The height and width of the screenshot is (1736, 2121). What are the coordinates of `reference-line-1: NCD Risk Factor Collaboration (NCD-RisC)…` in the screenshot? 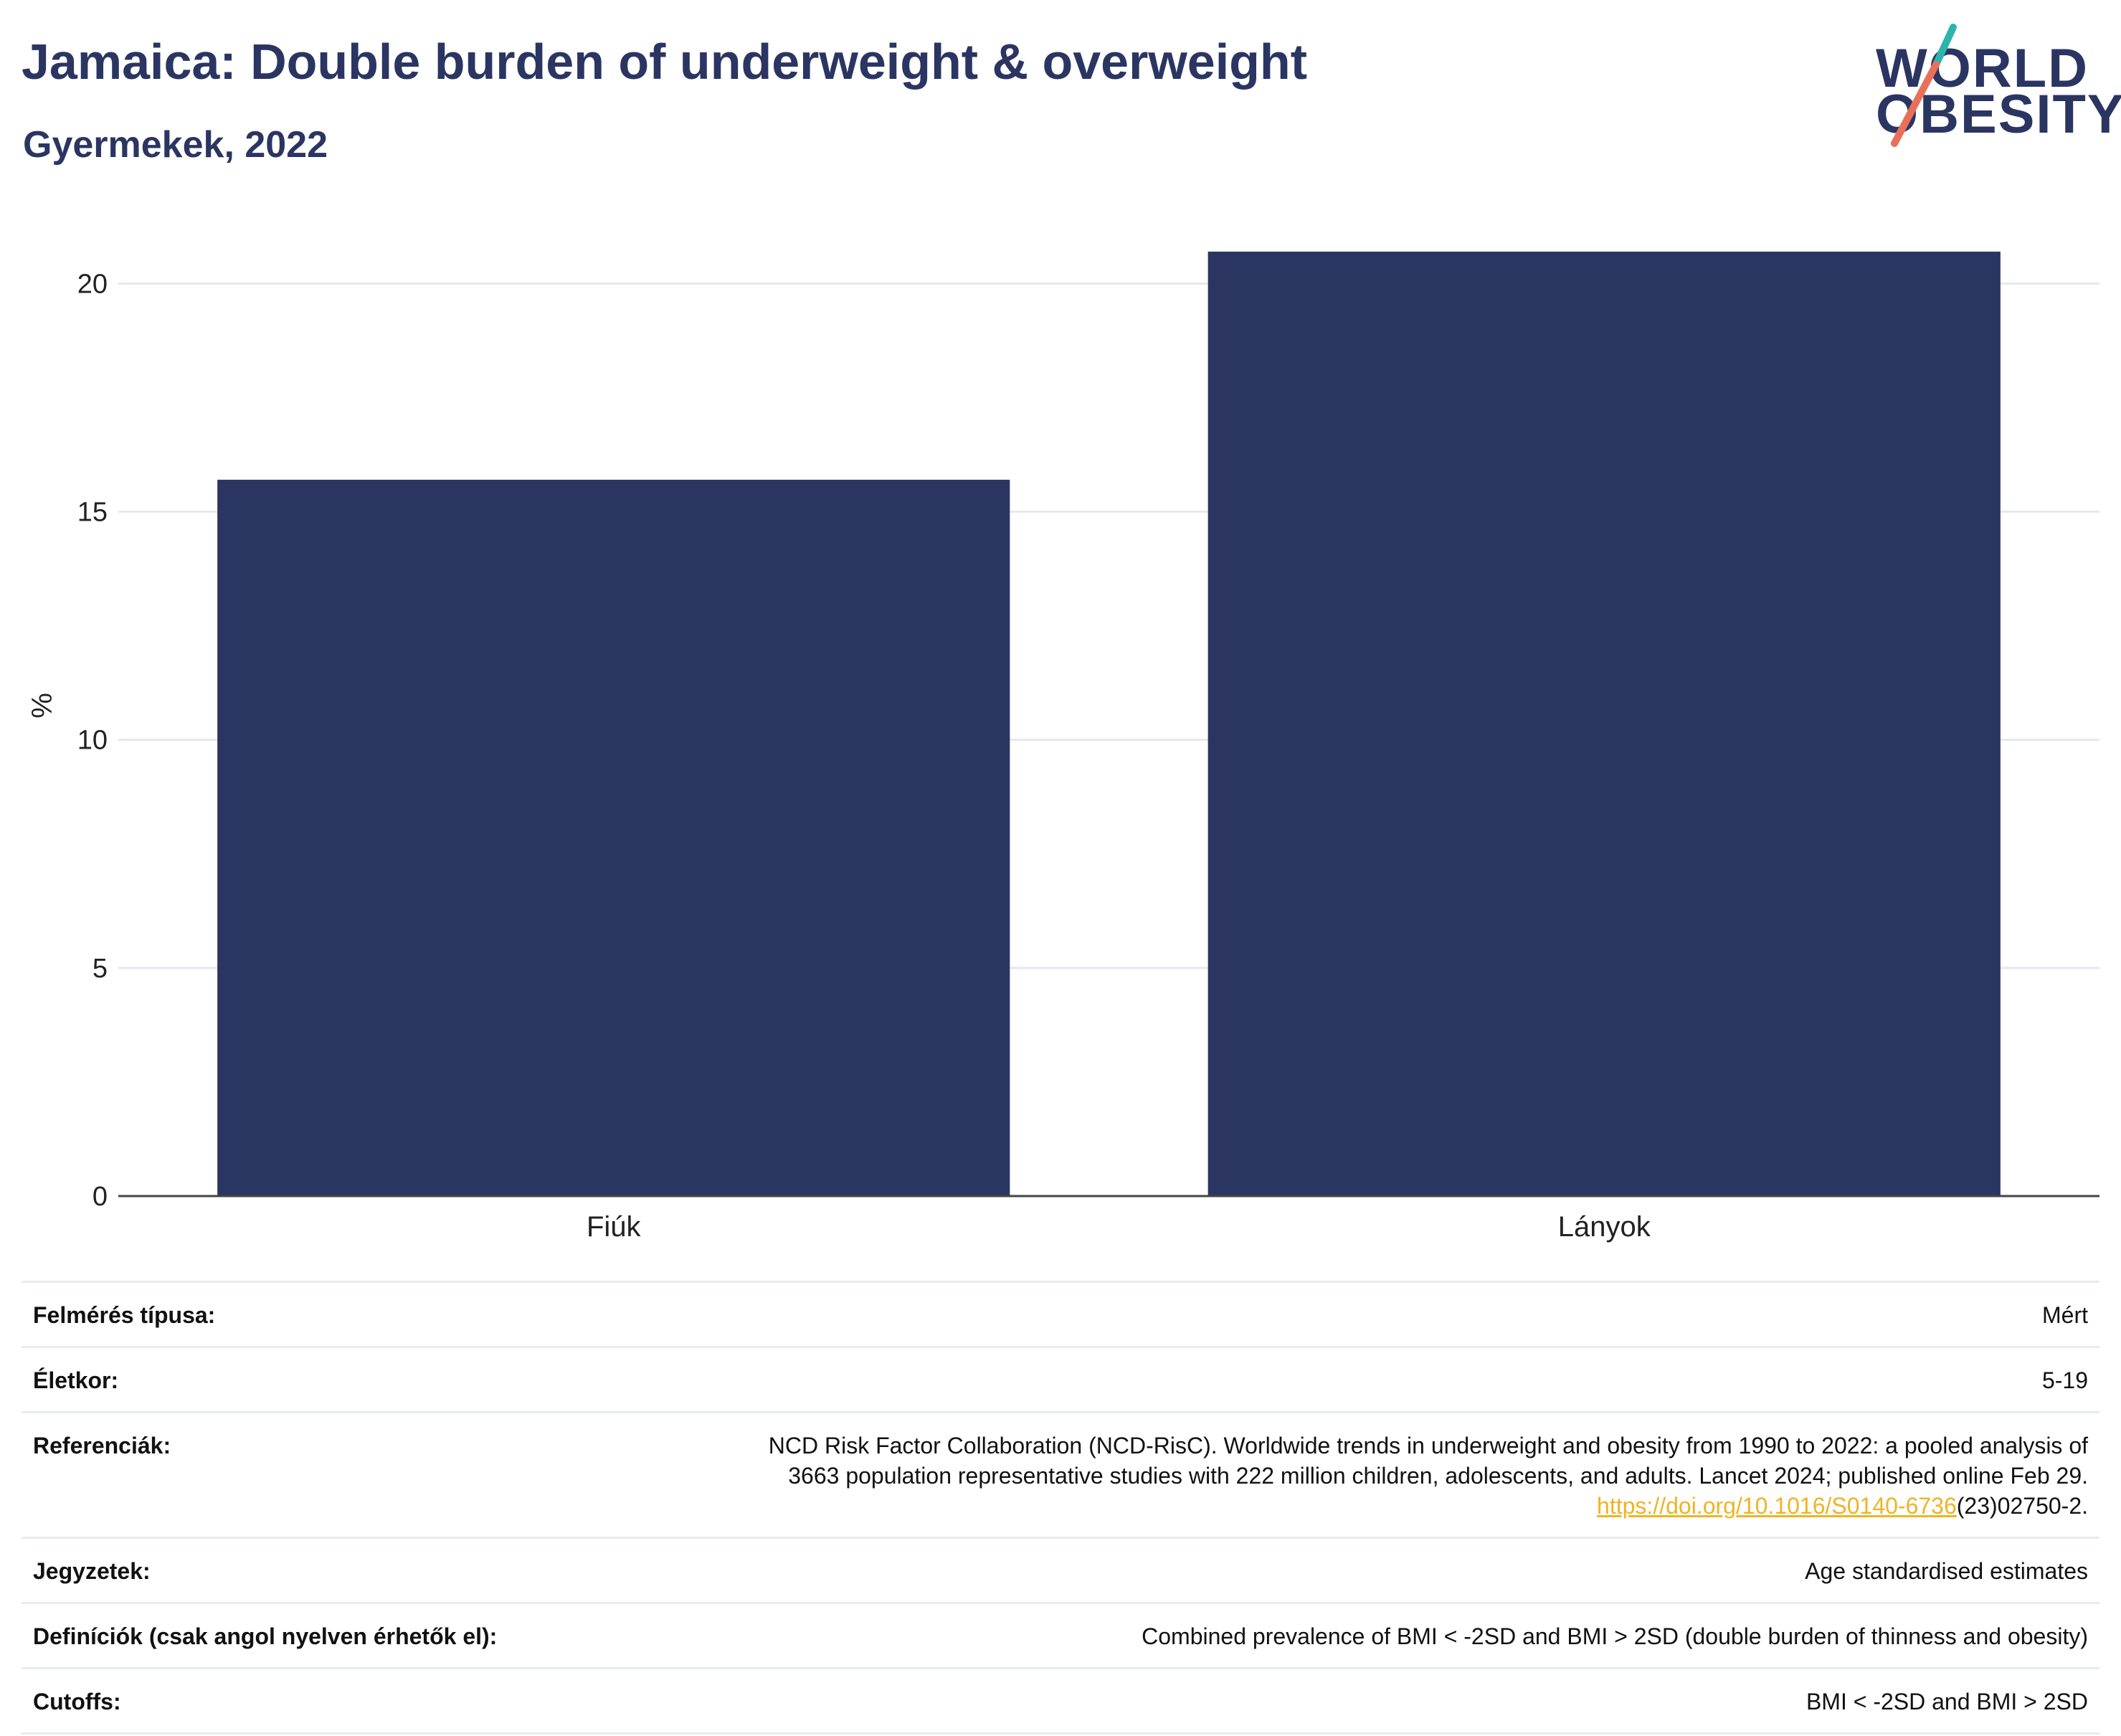 It's located at (1428, 1445).